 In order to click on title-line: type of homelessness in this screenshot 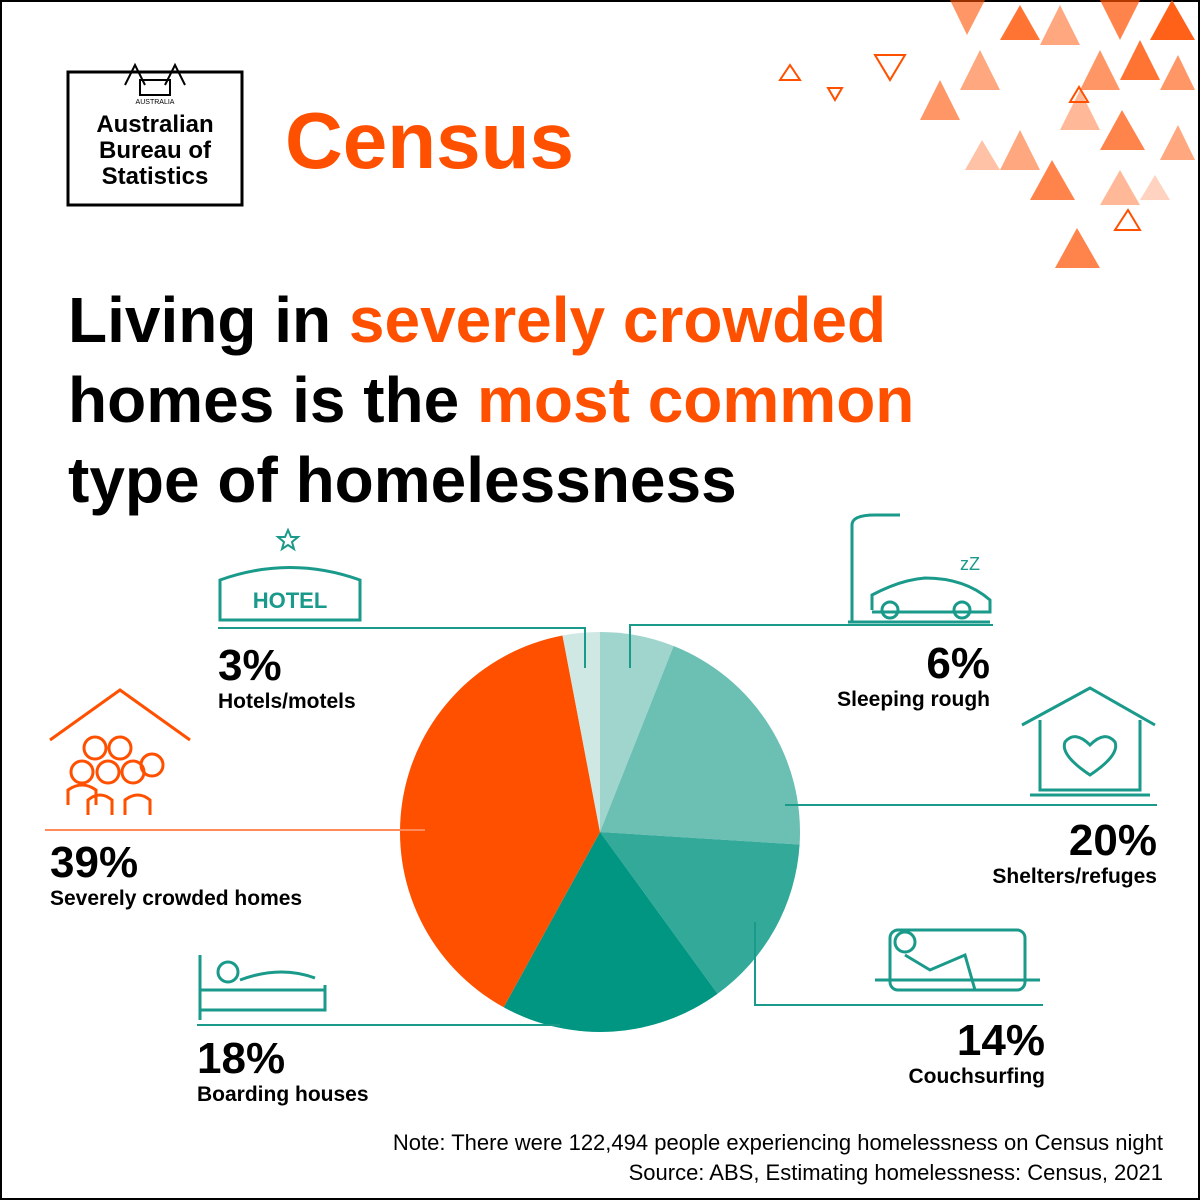, I will do `click(402, 480)`.